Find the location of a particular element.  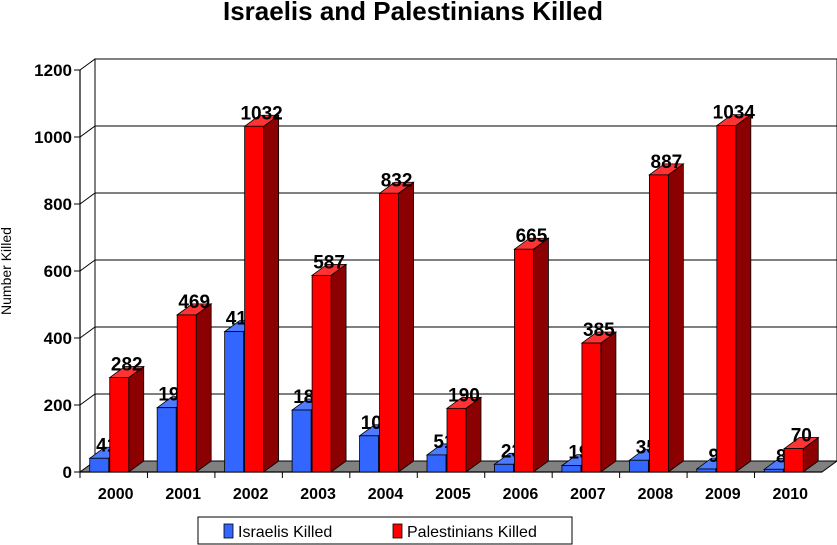

data-label-palestinians: 1032 is located at coordinates (261, 113).